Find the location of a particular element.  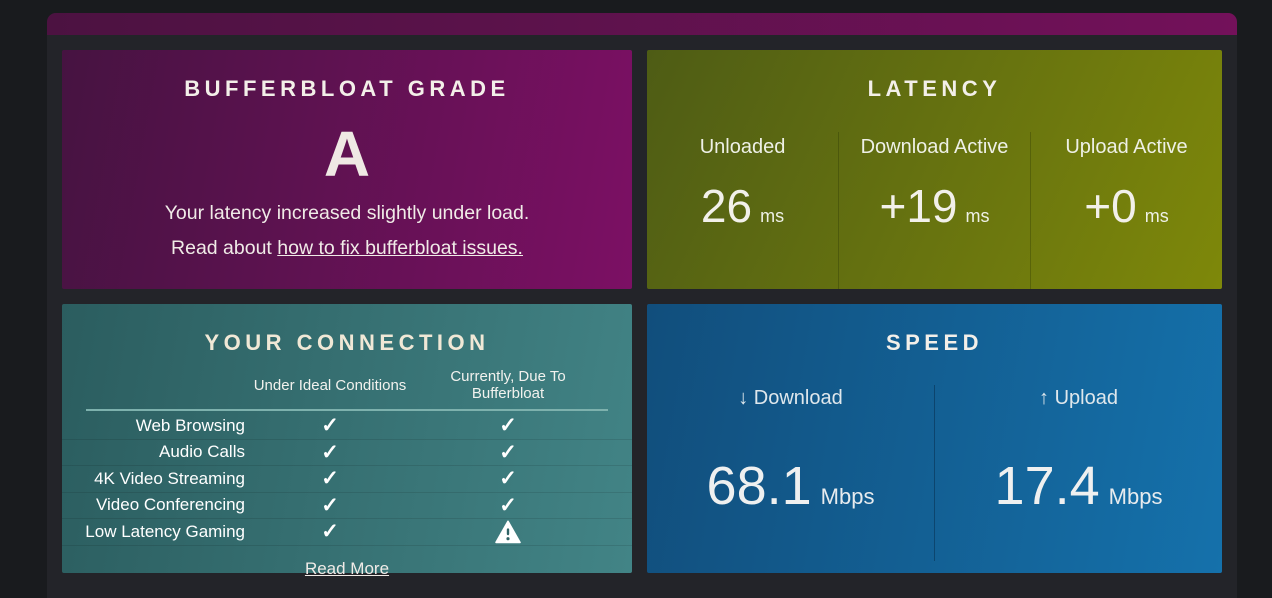

speed-card-title: SPEED is located at coordinates (934, 342).